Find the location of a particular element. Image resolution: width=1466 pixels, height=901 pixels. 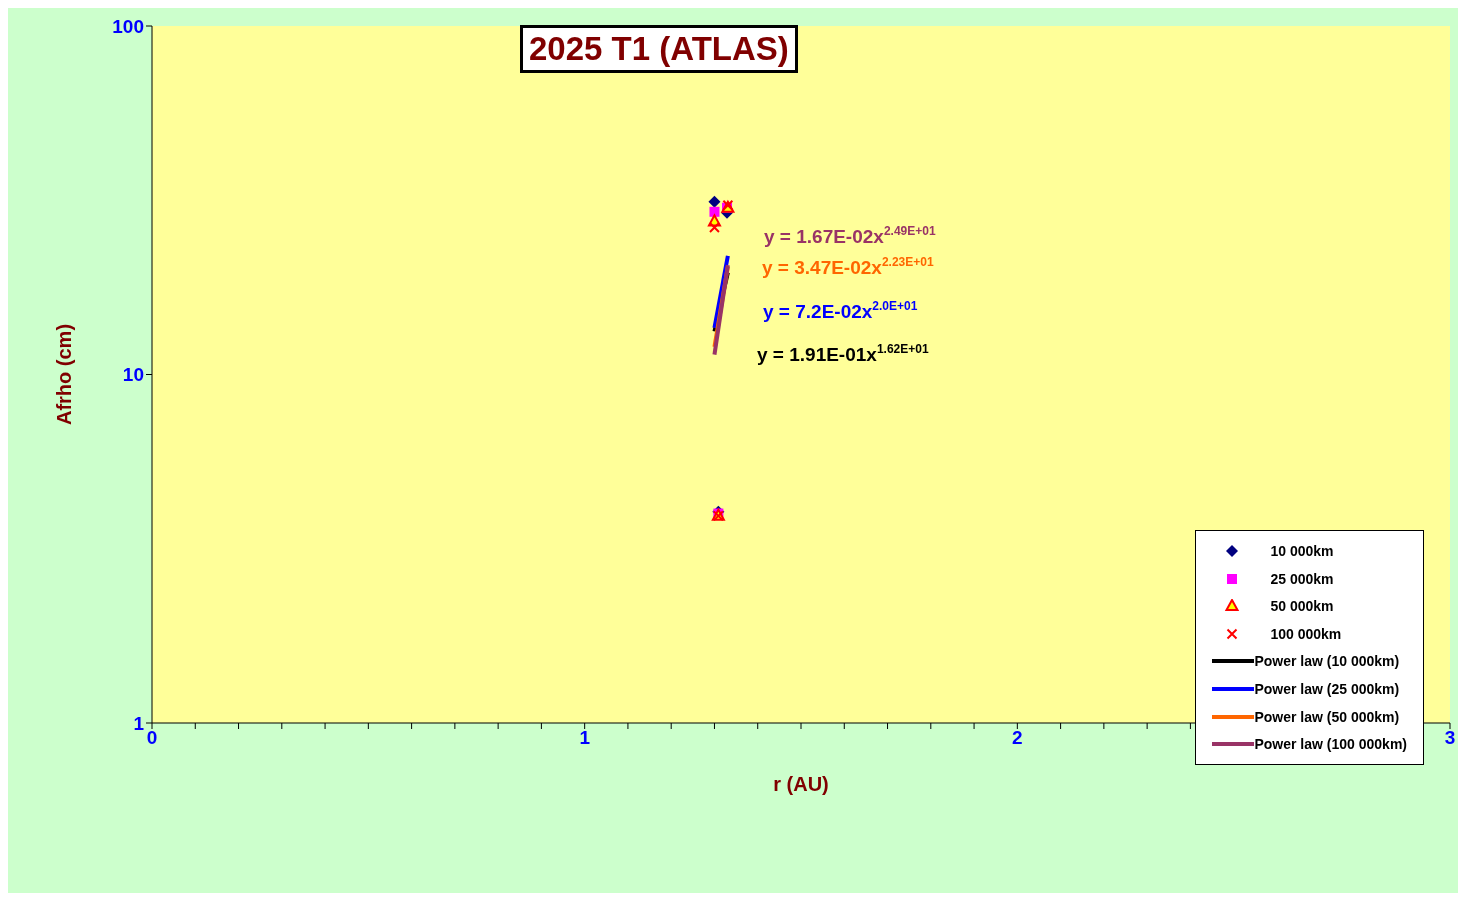

legend-label: Power law (25 000km) is located at coordinates (1327, 689).